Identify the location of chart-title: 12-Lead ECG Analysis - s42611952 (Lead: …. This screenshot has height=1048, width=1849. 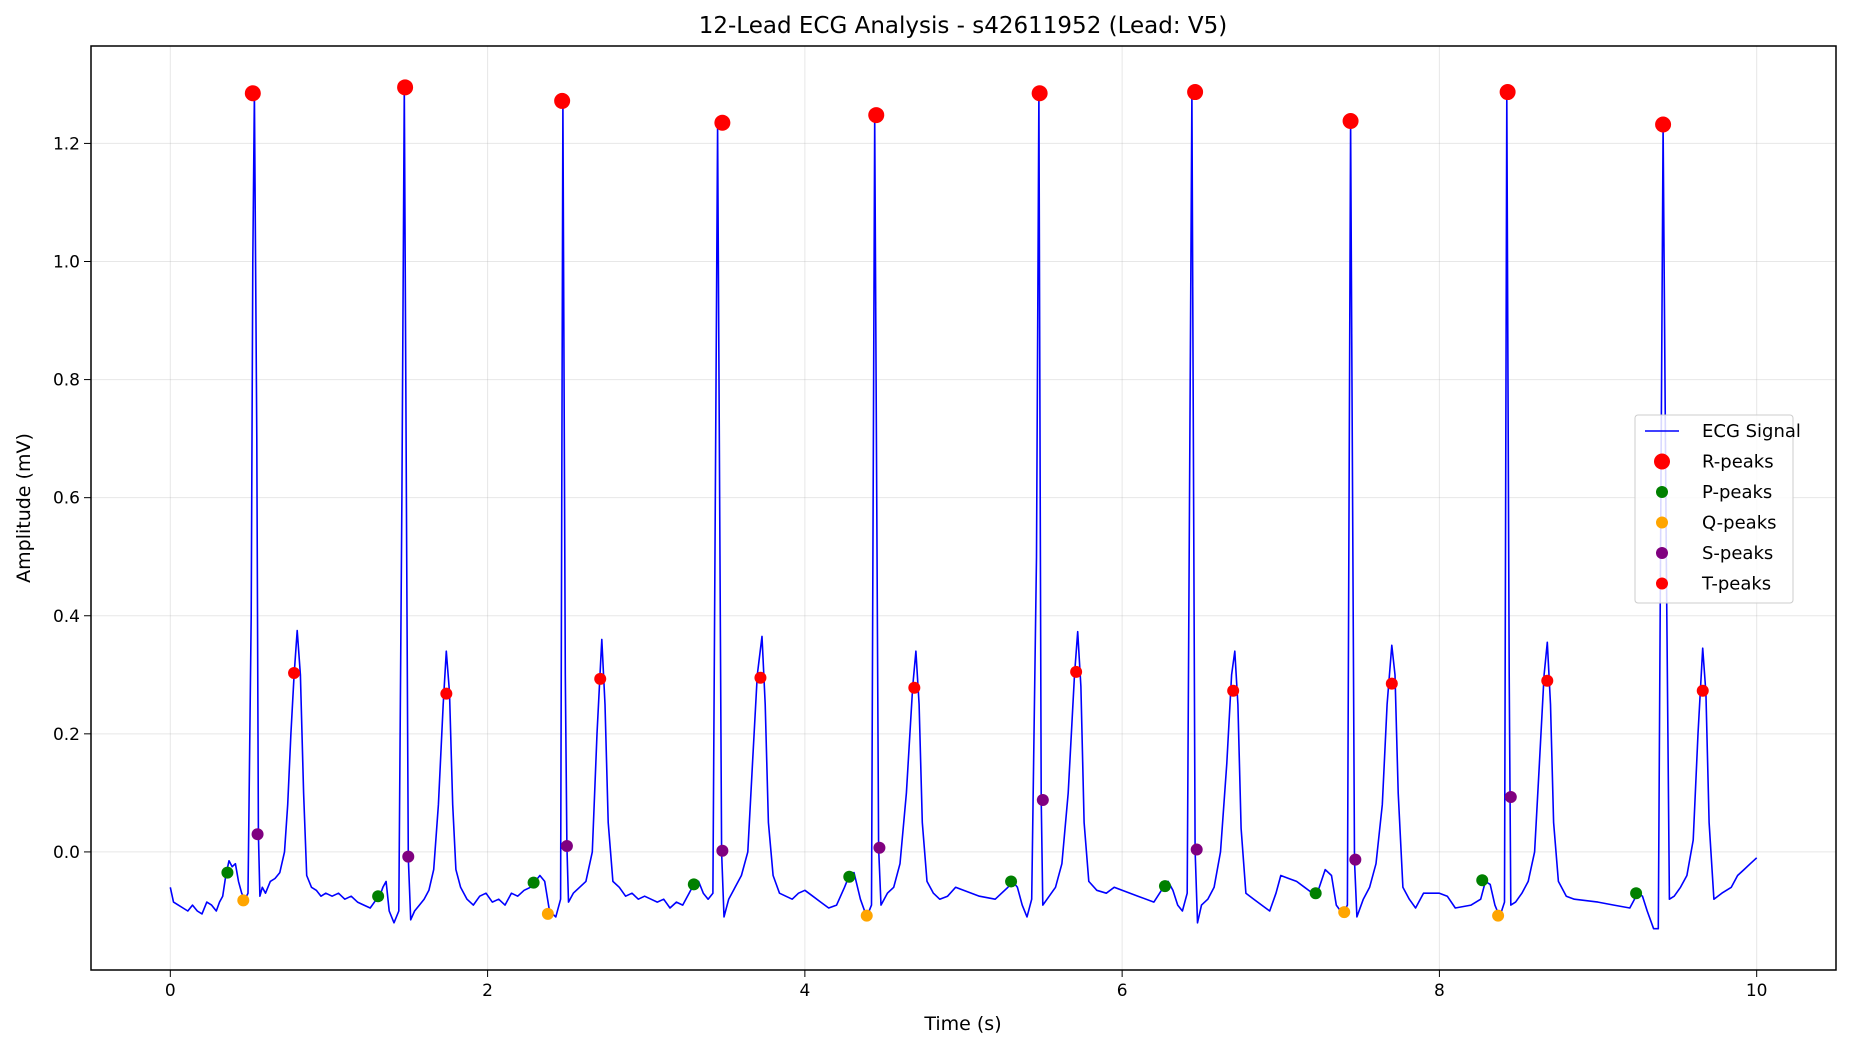
(963, 26).